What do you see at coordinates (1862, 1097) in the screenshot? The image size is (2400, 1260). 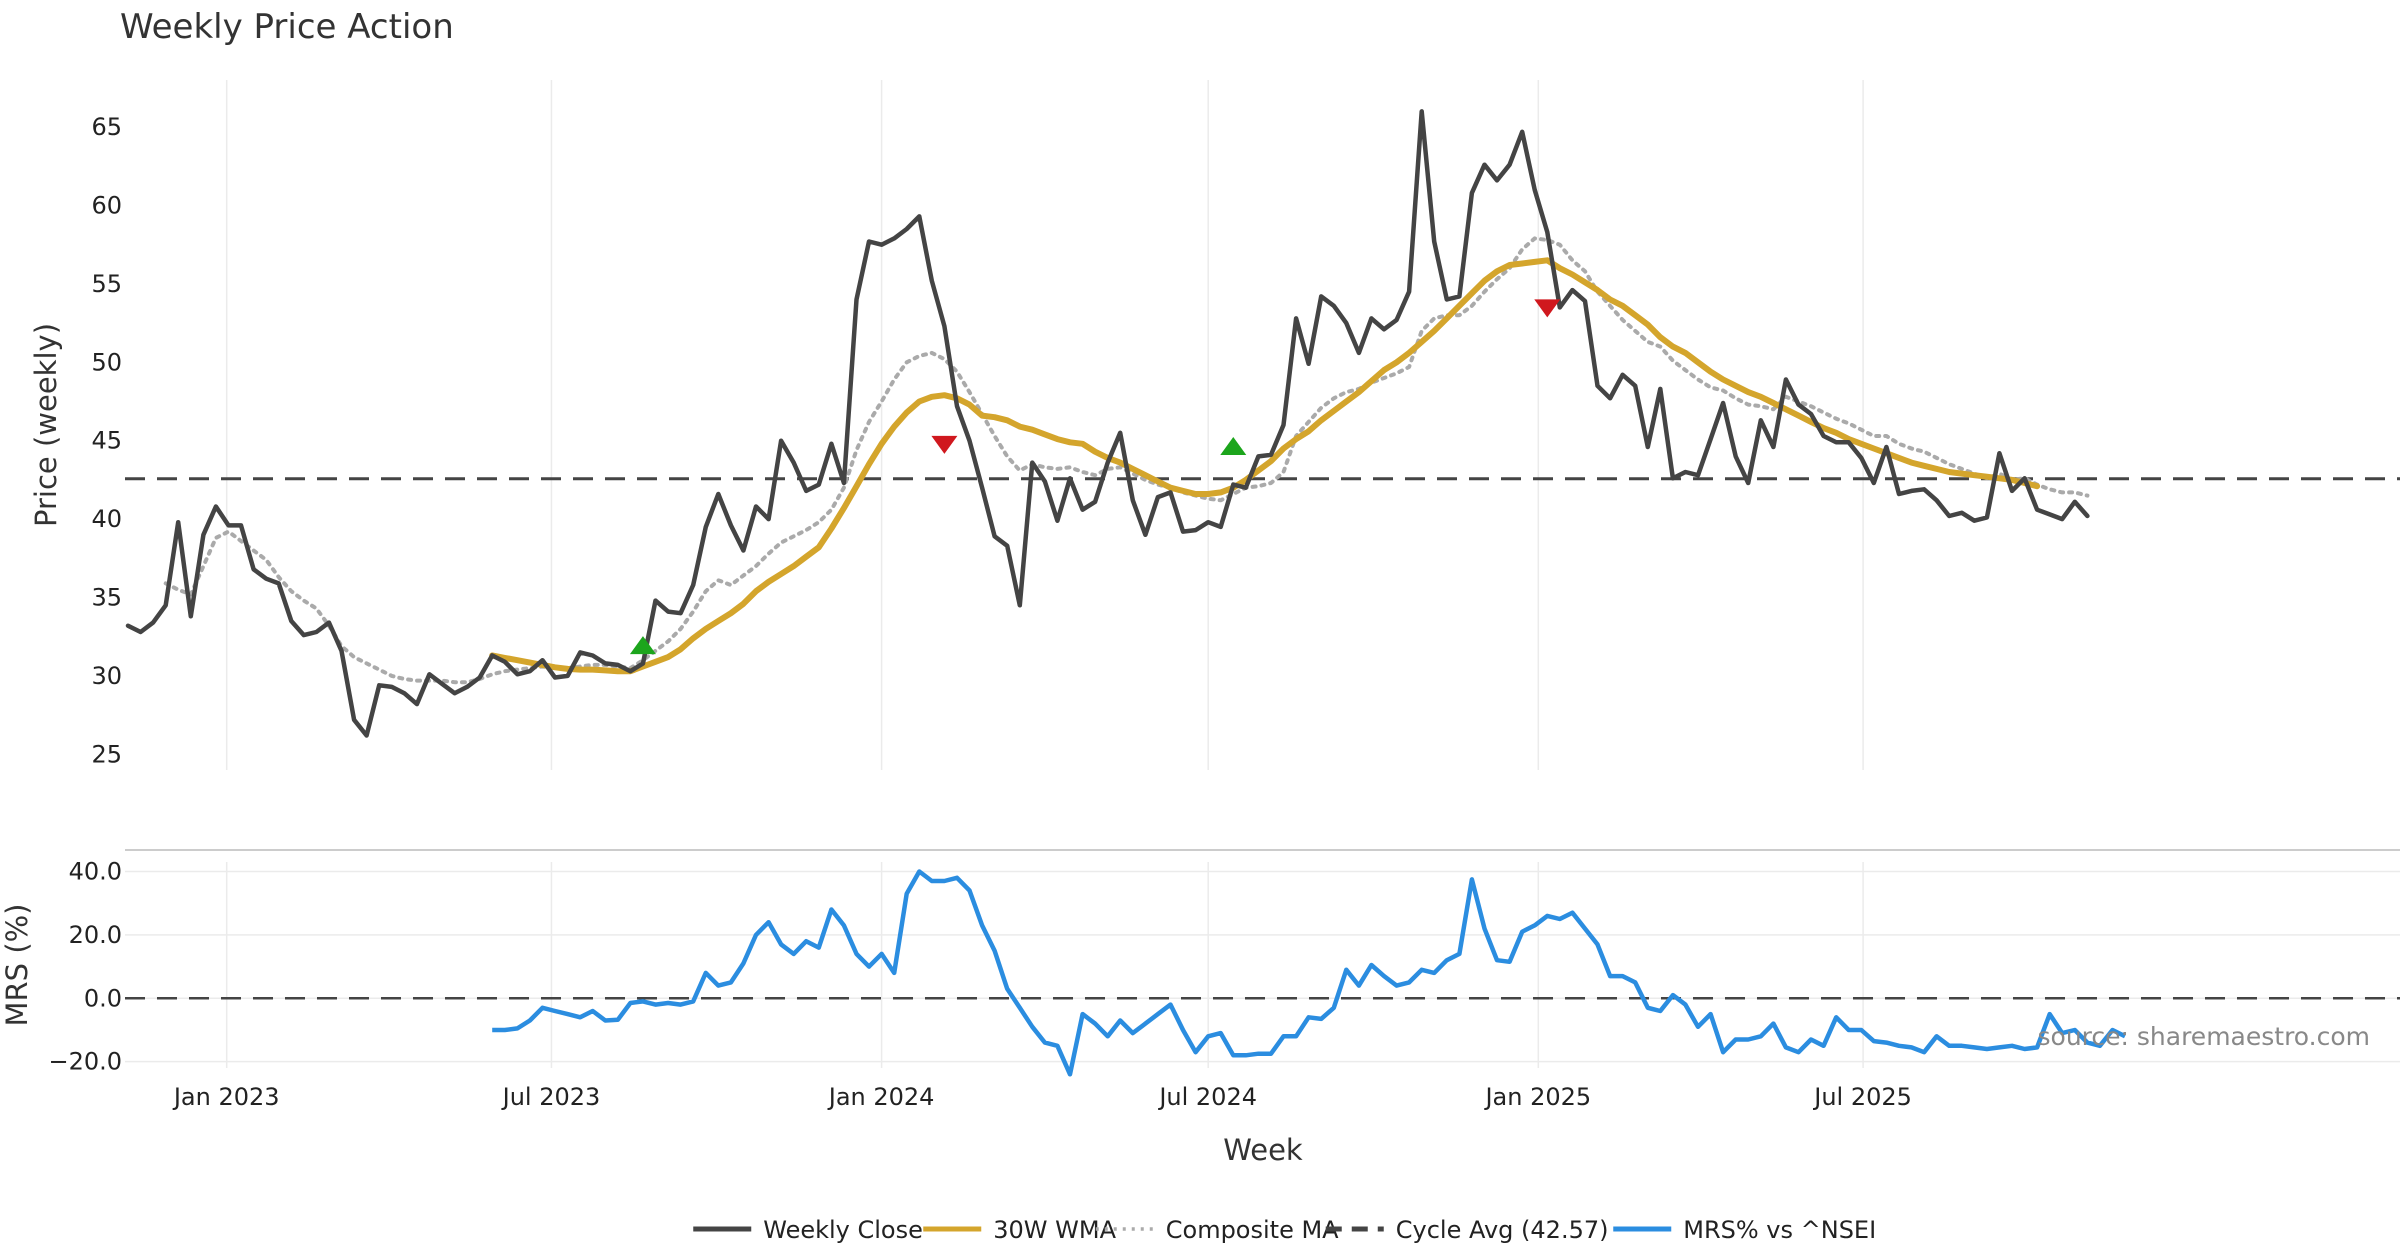 I see `x-tick-label: Jul 2025` at bounding box center [1862, 1097].